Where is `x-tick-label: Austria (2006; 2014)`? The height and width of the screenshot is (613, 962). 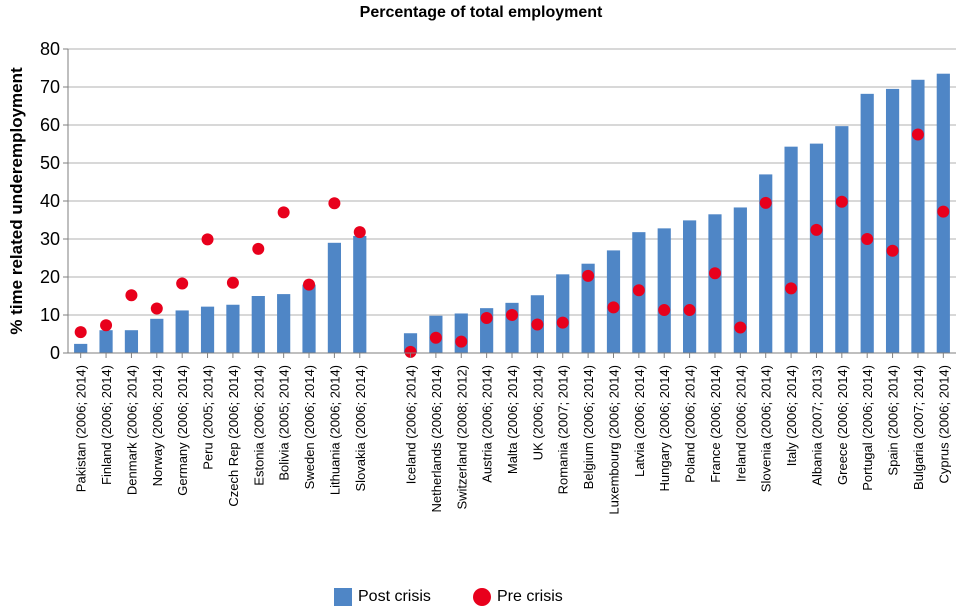 x-tick-label: Austria (2006; 2014) is located at coordinates (487, 424).